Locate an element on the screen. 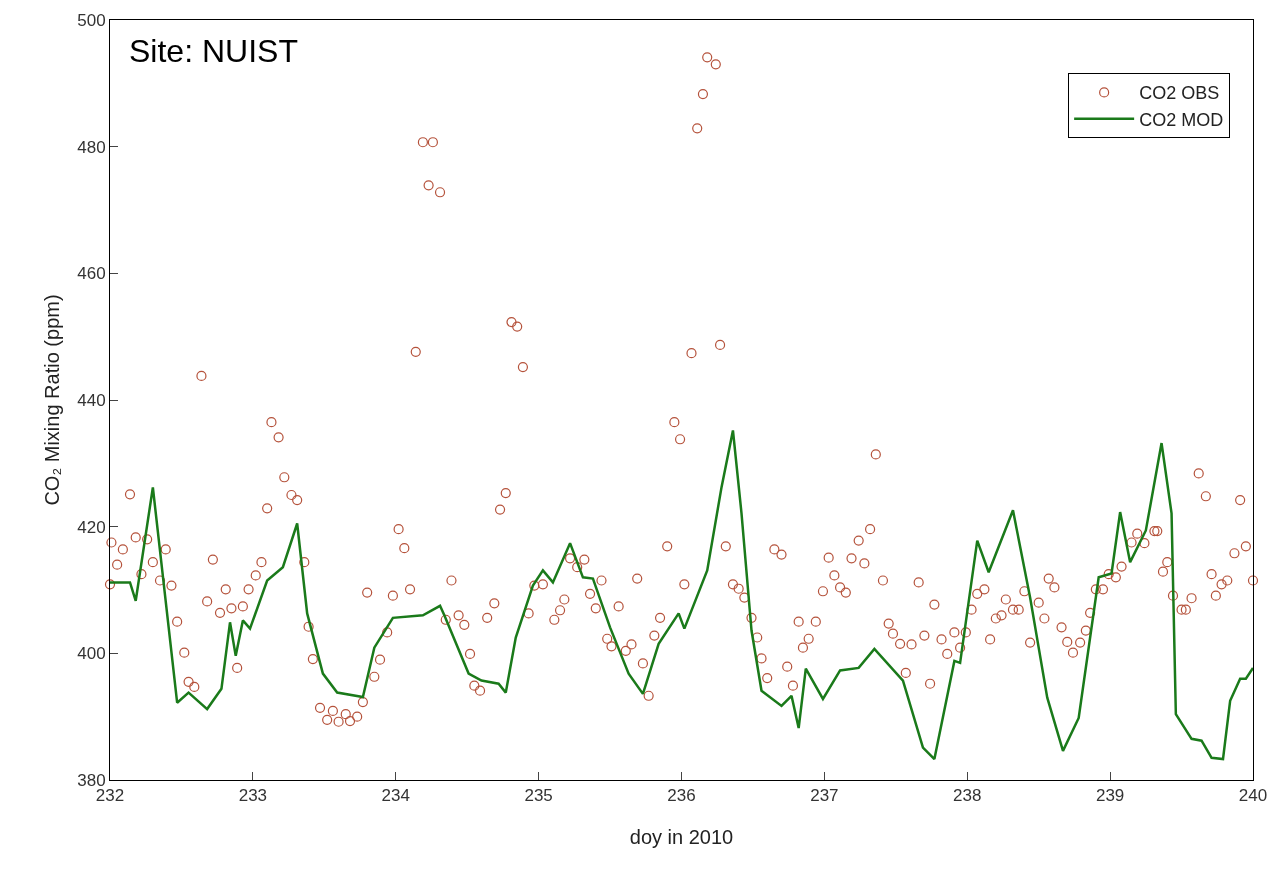  x-tick-label: 237 is located at coordinates (824, 796).